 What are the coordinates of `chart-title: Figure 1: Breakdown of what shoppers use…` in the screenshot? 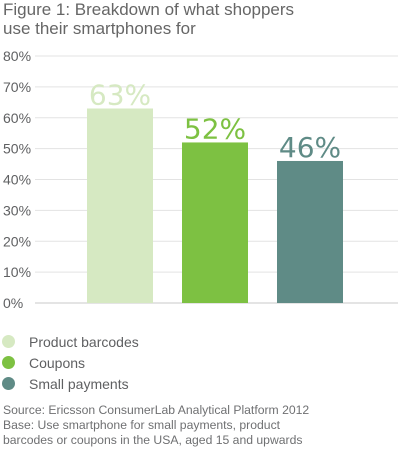 It's located at (198, 19).